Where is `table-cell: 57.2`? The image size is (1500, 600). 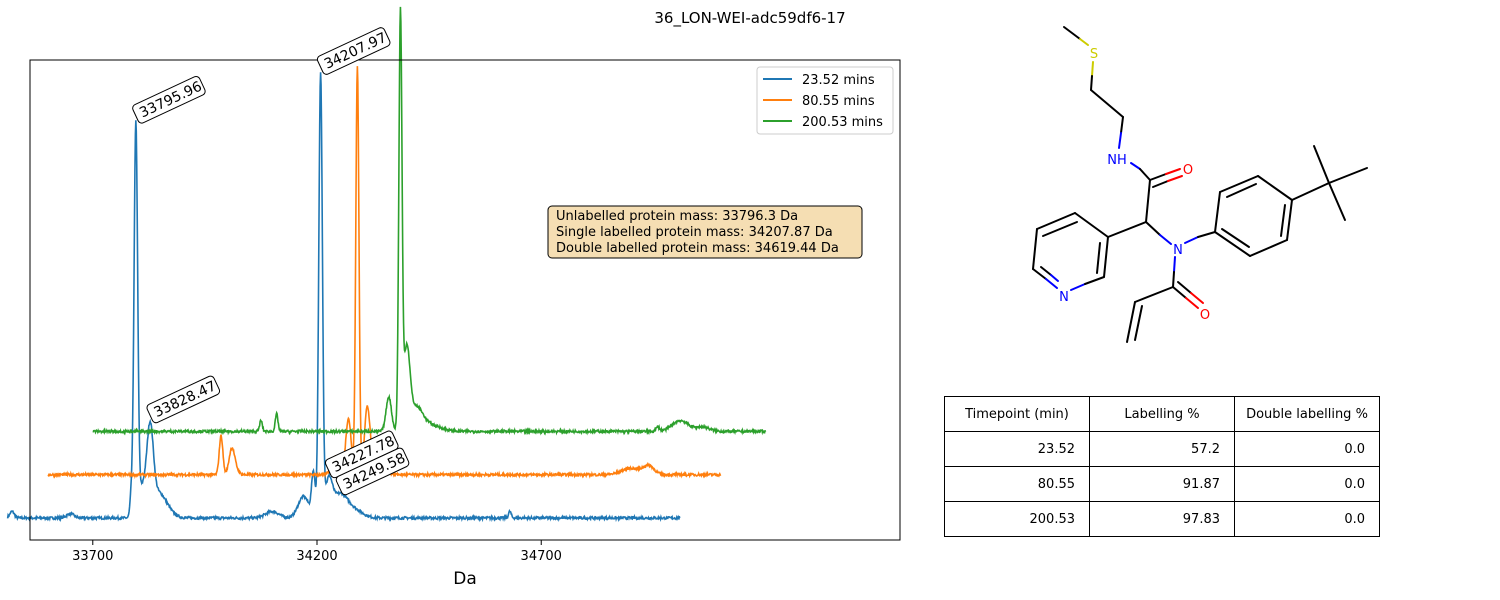 table-cell: 57.2 is located at coordinates (1162, 449).